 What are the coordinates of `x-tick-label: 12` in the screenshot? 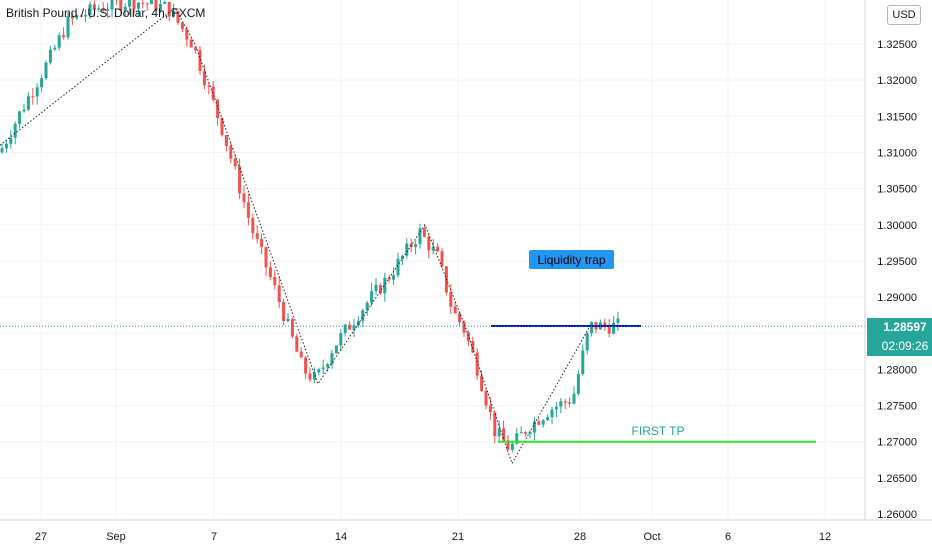 It's located at (825, 537).